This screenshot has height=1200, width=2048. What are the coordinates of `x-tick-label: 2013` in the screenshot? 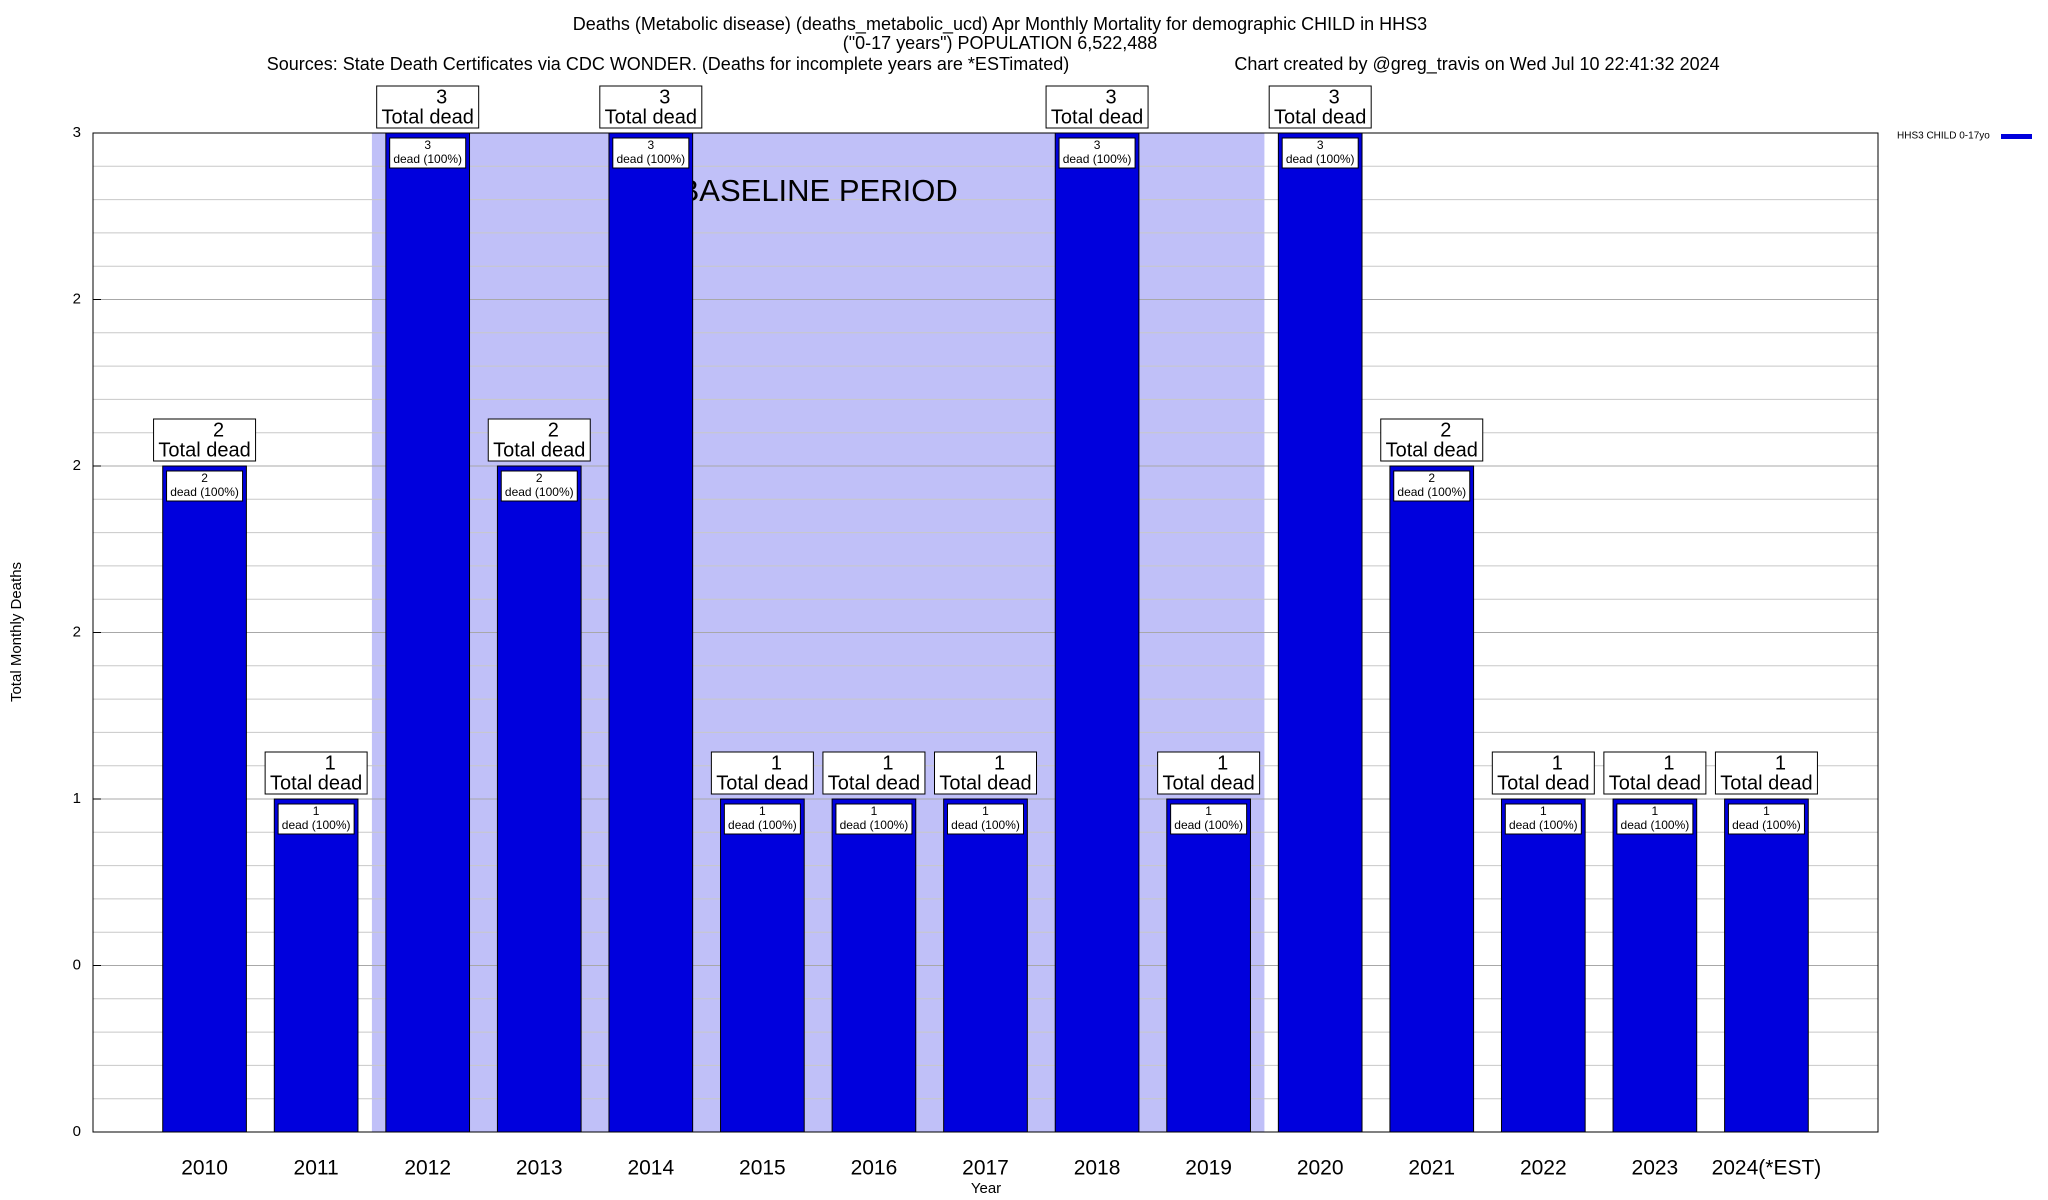 It's located at (539, 1168).